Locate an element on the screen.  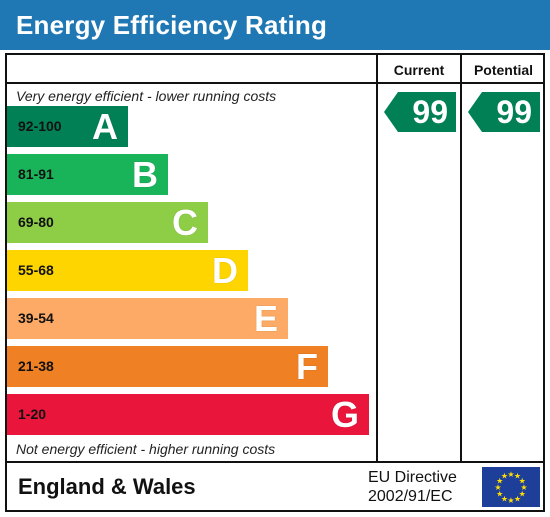
band-letter: F is located at coordinates (307, 366).